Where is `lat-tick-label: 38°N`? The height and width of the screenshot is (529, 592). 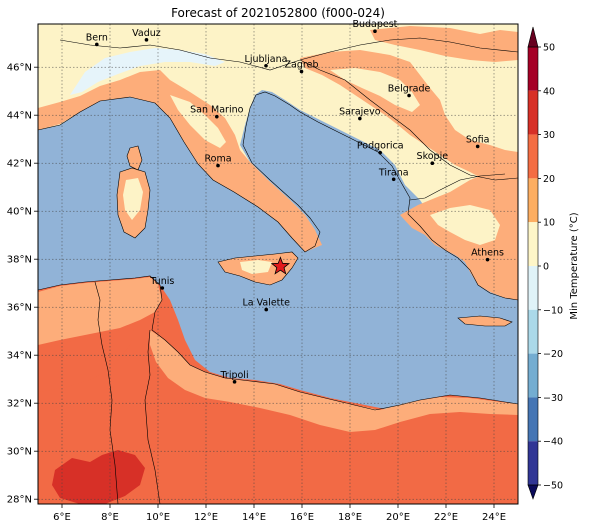
lat-tick-label: 38°N is located at coordinates (19, 260).